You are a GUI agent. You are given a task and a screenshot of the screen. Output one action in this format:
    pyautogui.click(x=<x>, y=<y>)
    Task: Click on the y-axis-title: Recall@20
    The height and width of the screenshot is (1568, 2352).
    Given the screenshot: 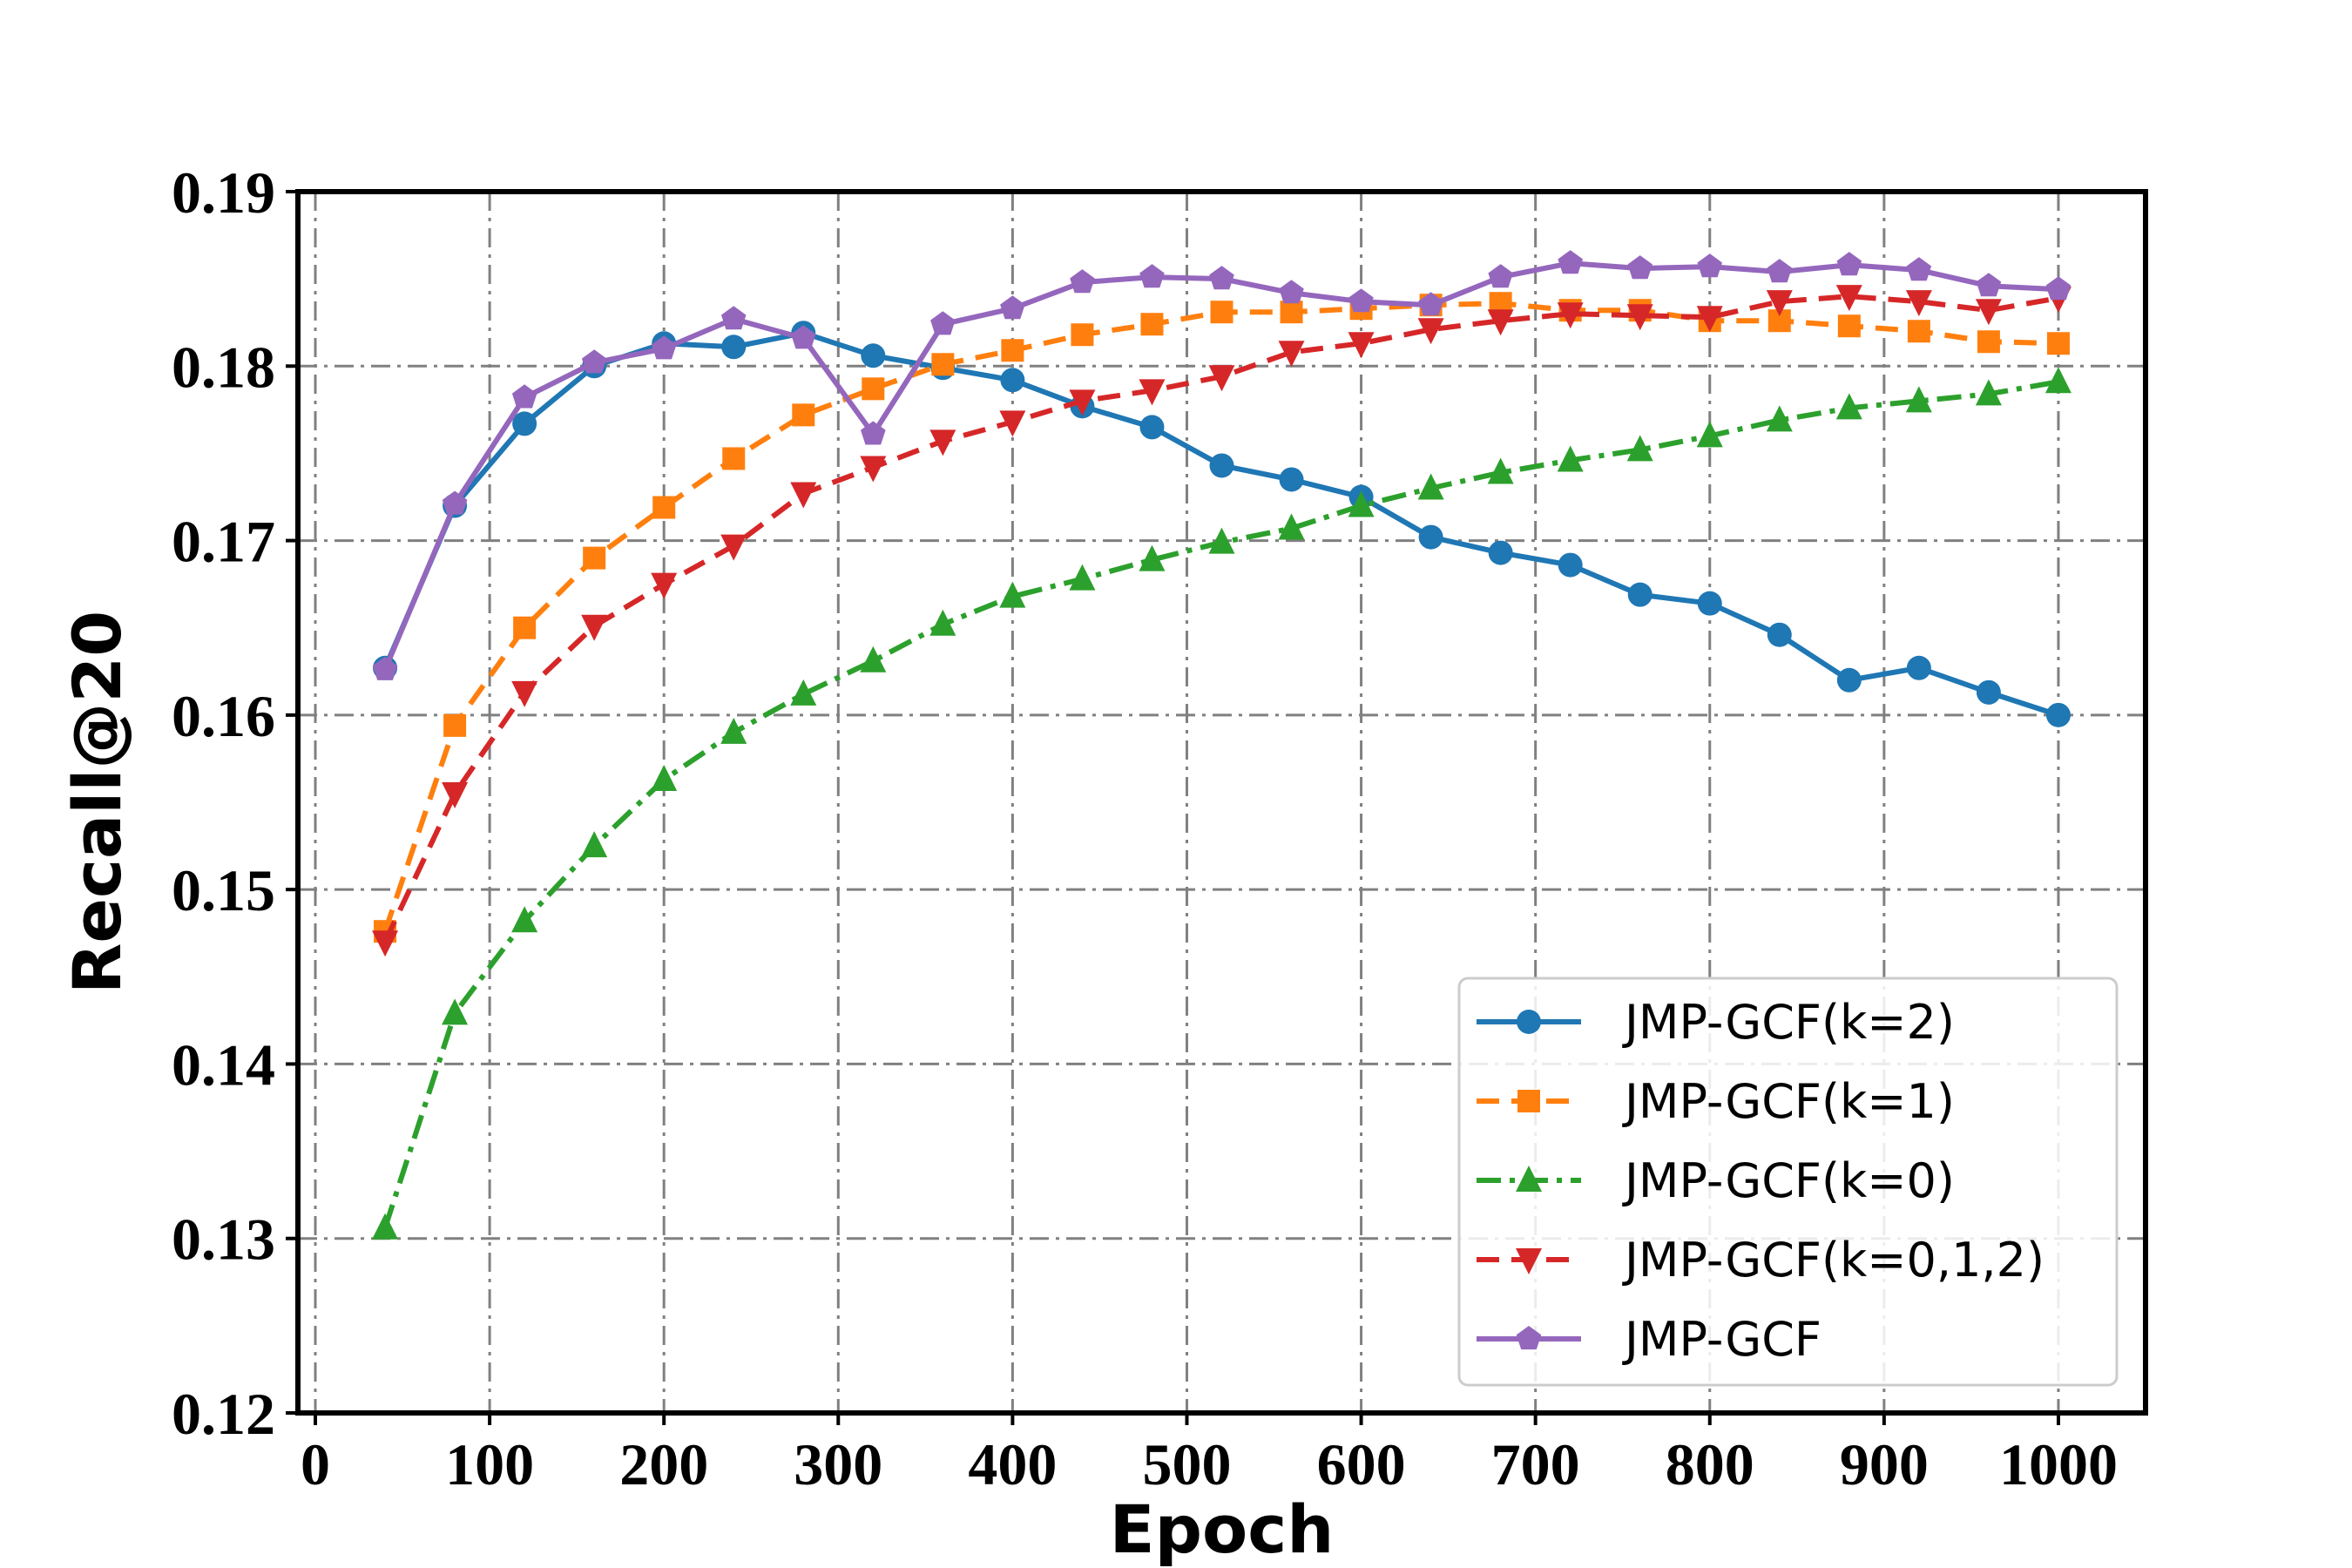 What is the action you would take?
    pyautogui.click(x=97, y=802)
    